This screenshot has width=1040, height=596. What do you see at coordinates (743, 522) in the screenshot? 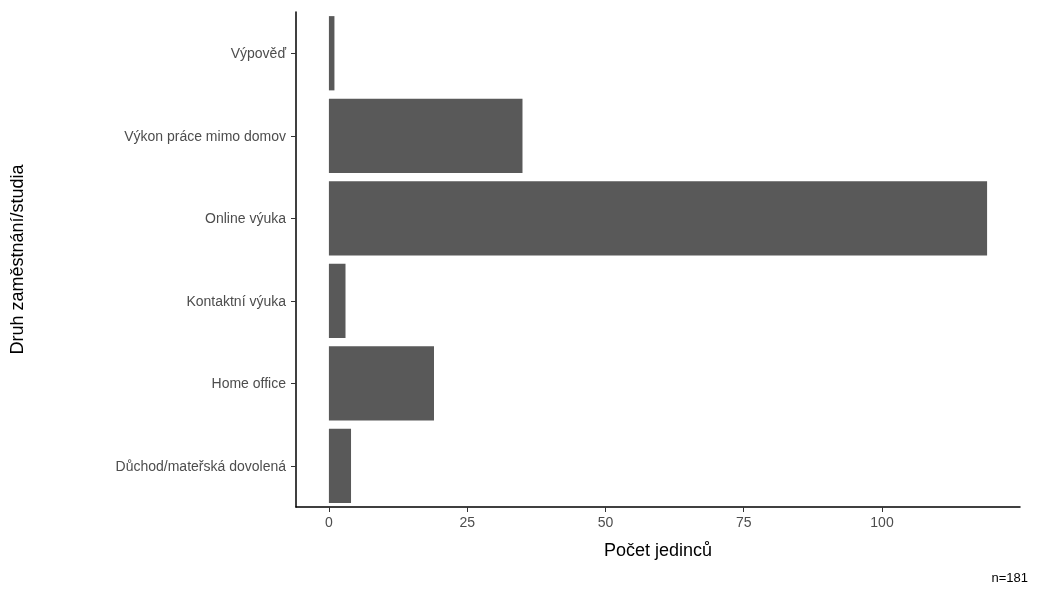
I see `x-tick-label: 75` at bounding box center [743, 522].